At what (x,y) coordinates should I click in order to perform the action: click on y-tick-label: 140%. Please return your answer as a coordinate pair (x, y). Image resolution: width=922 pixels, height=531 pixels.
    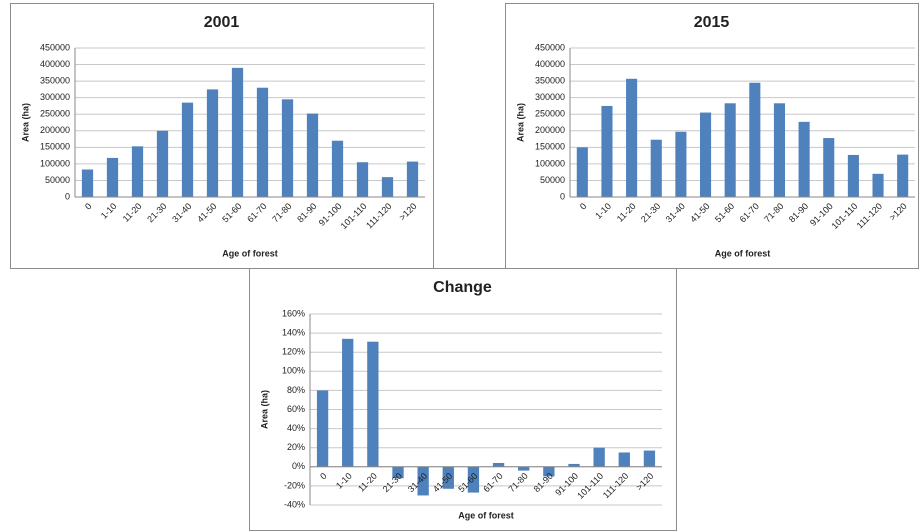
    Looking at the image, I should click on (293, 332).